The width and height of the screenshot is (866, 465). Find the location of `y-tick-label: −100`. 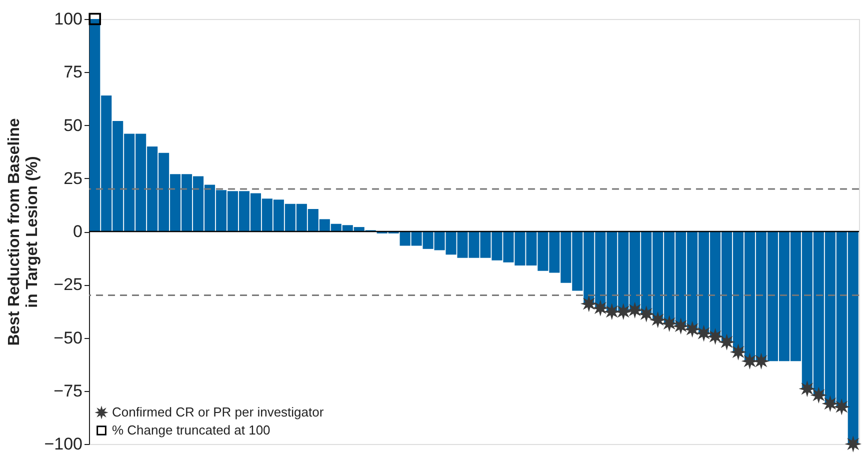

y-tick-label: −100 is located at coordinates (63, 444).